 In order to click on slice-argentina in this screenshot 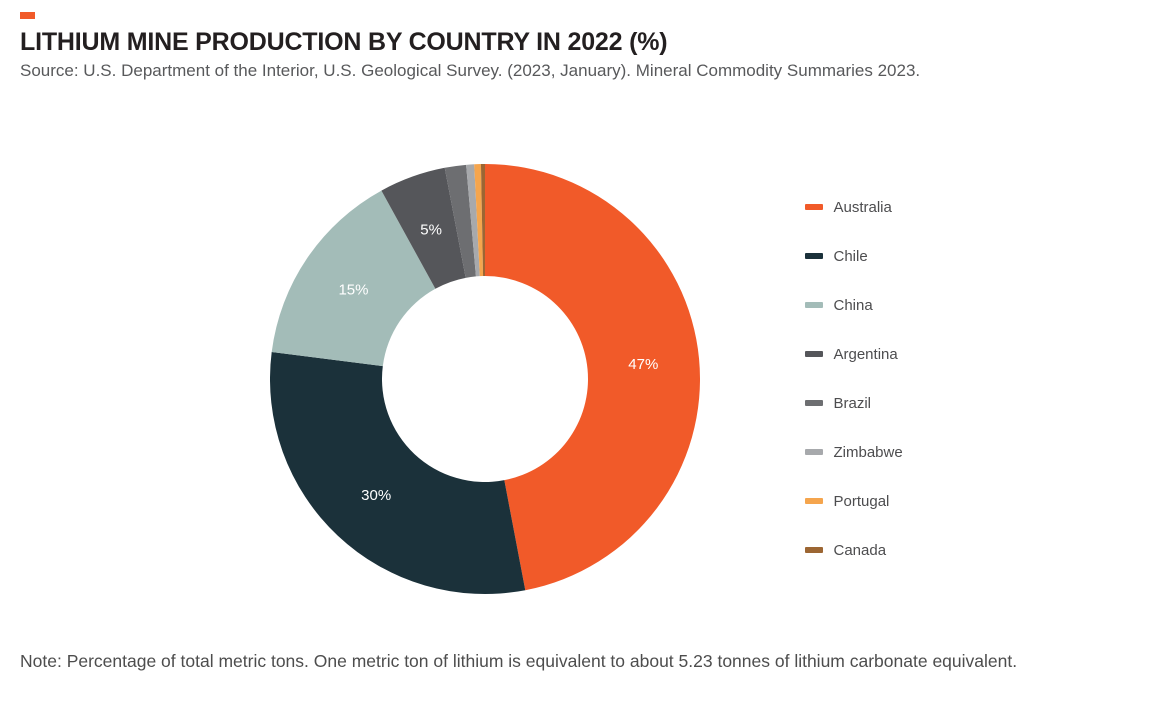, I will do `click(423, 228)`.